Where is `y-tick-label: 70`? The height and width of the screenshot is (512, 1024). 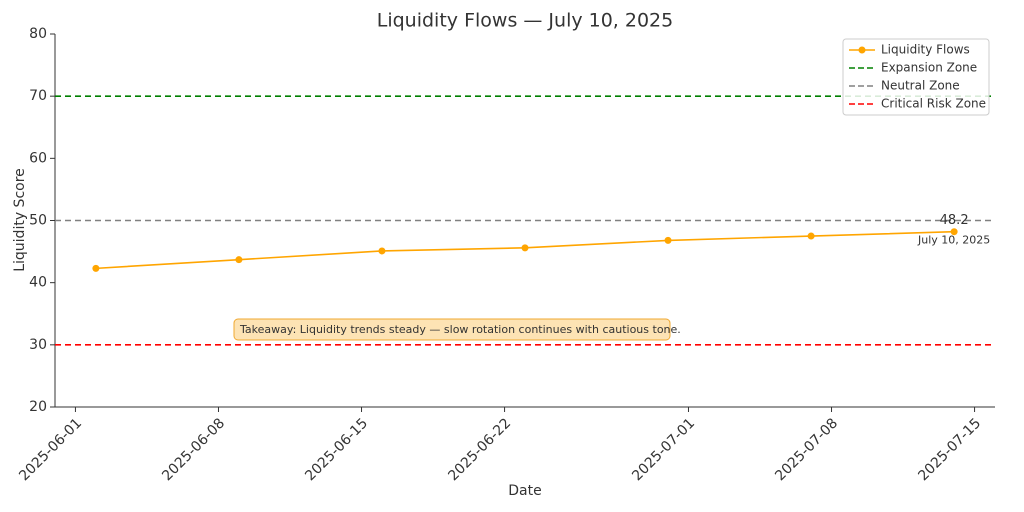
y-tick-label: 70 is located at coordinates (38, 96).